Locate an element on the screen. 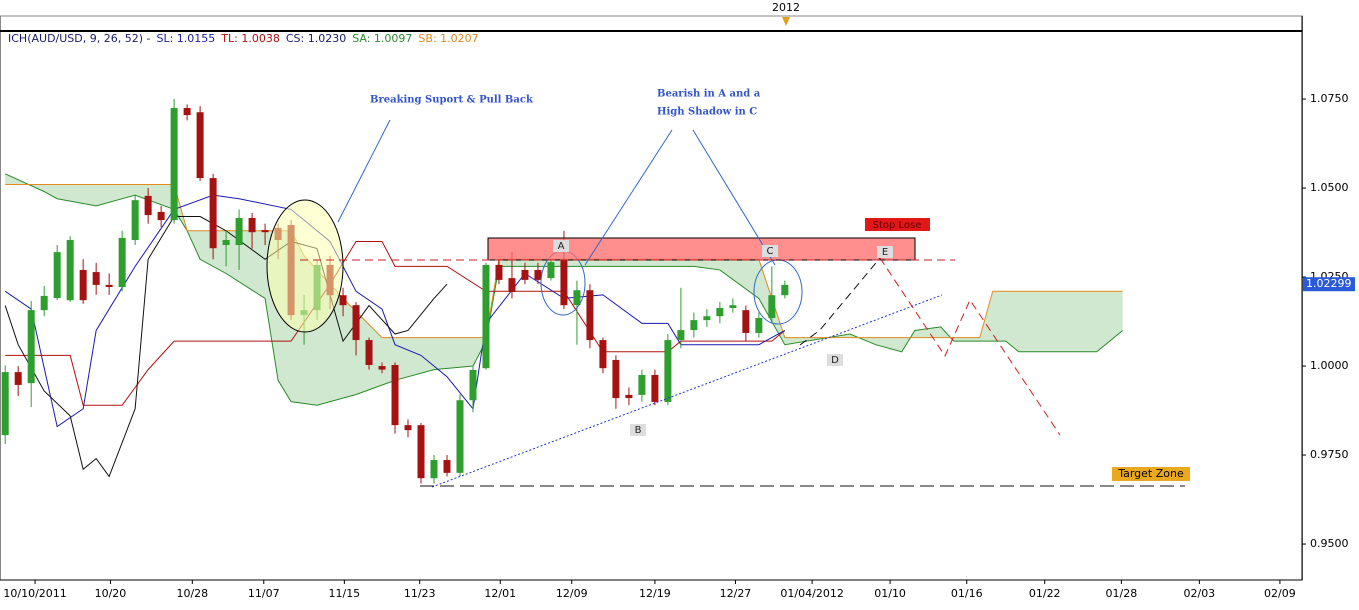 The height and width of the screenshot is (610, 1359). header-item: SA: 1.0097 is located at coordinates (382, 38).